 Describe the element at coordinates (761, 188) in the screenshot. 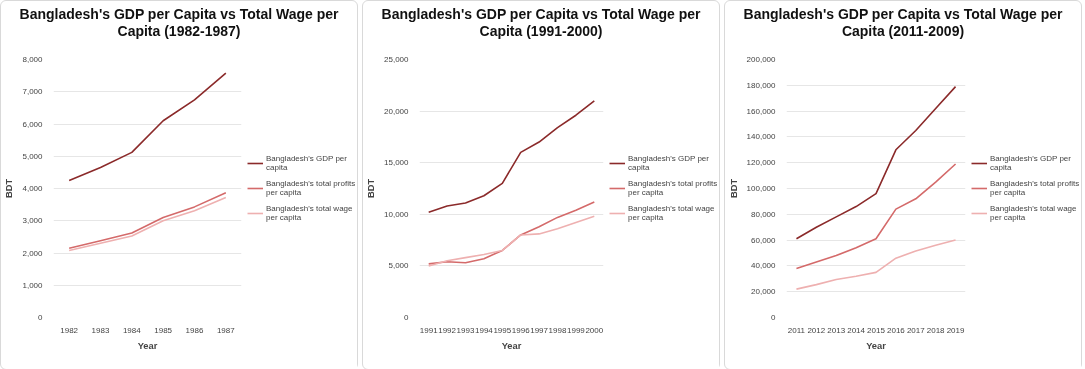

I see `y-tick-label: 100,000` at that location.